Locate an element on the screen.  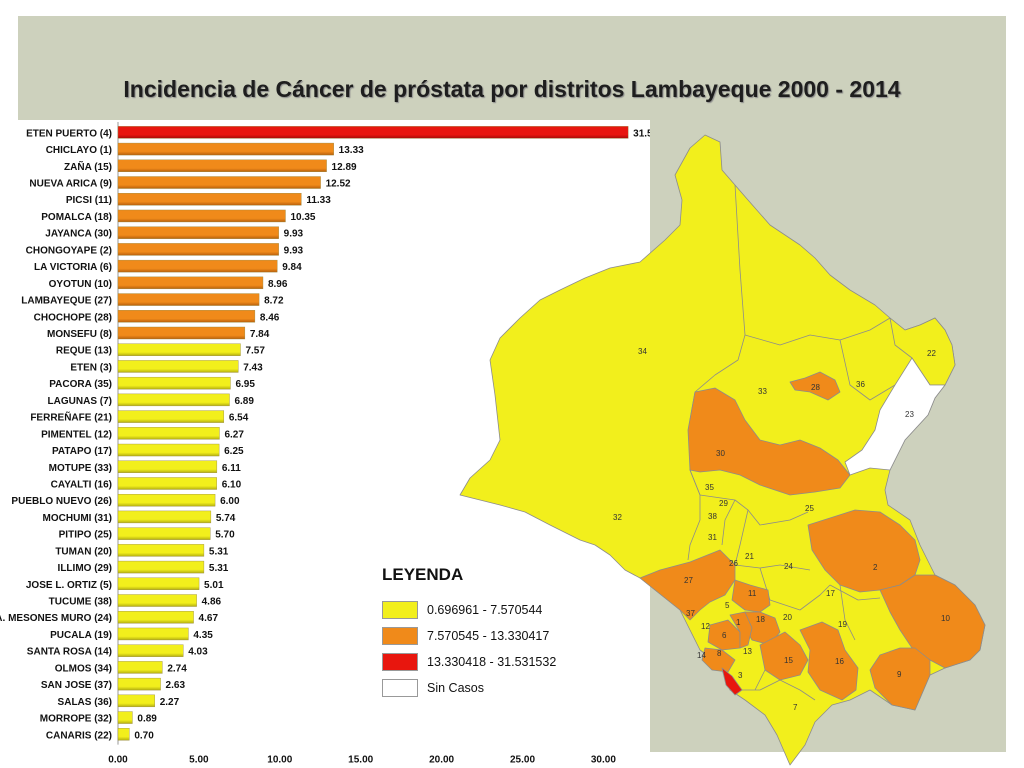
map-label: 16 is located at coordinates (839, 661).